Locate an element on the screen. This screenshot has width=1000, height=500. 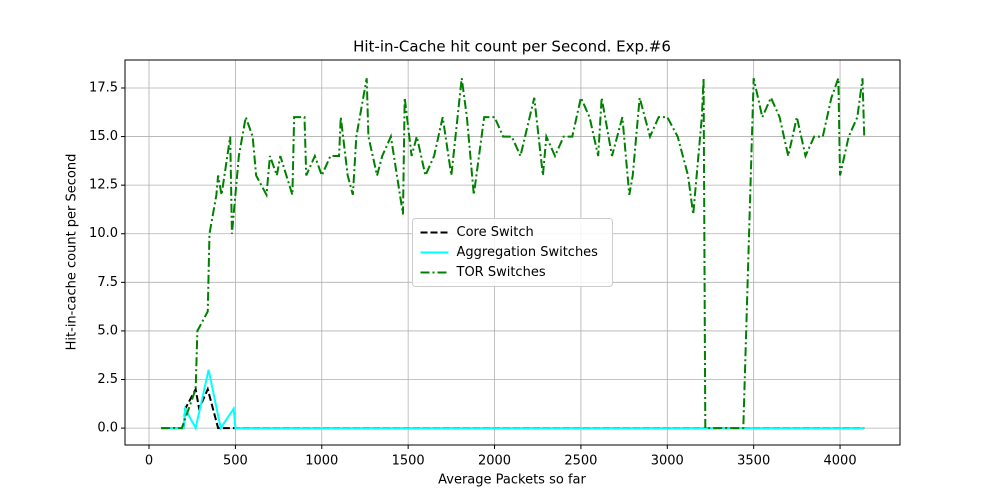
x-tick-label: 2000 is located at coordinates (494, 461).